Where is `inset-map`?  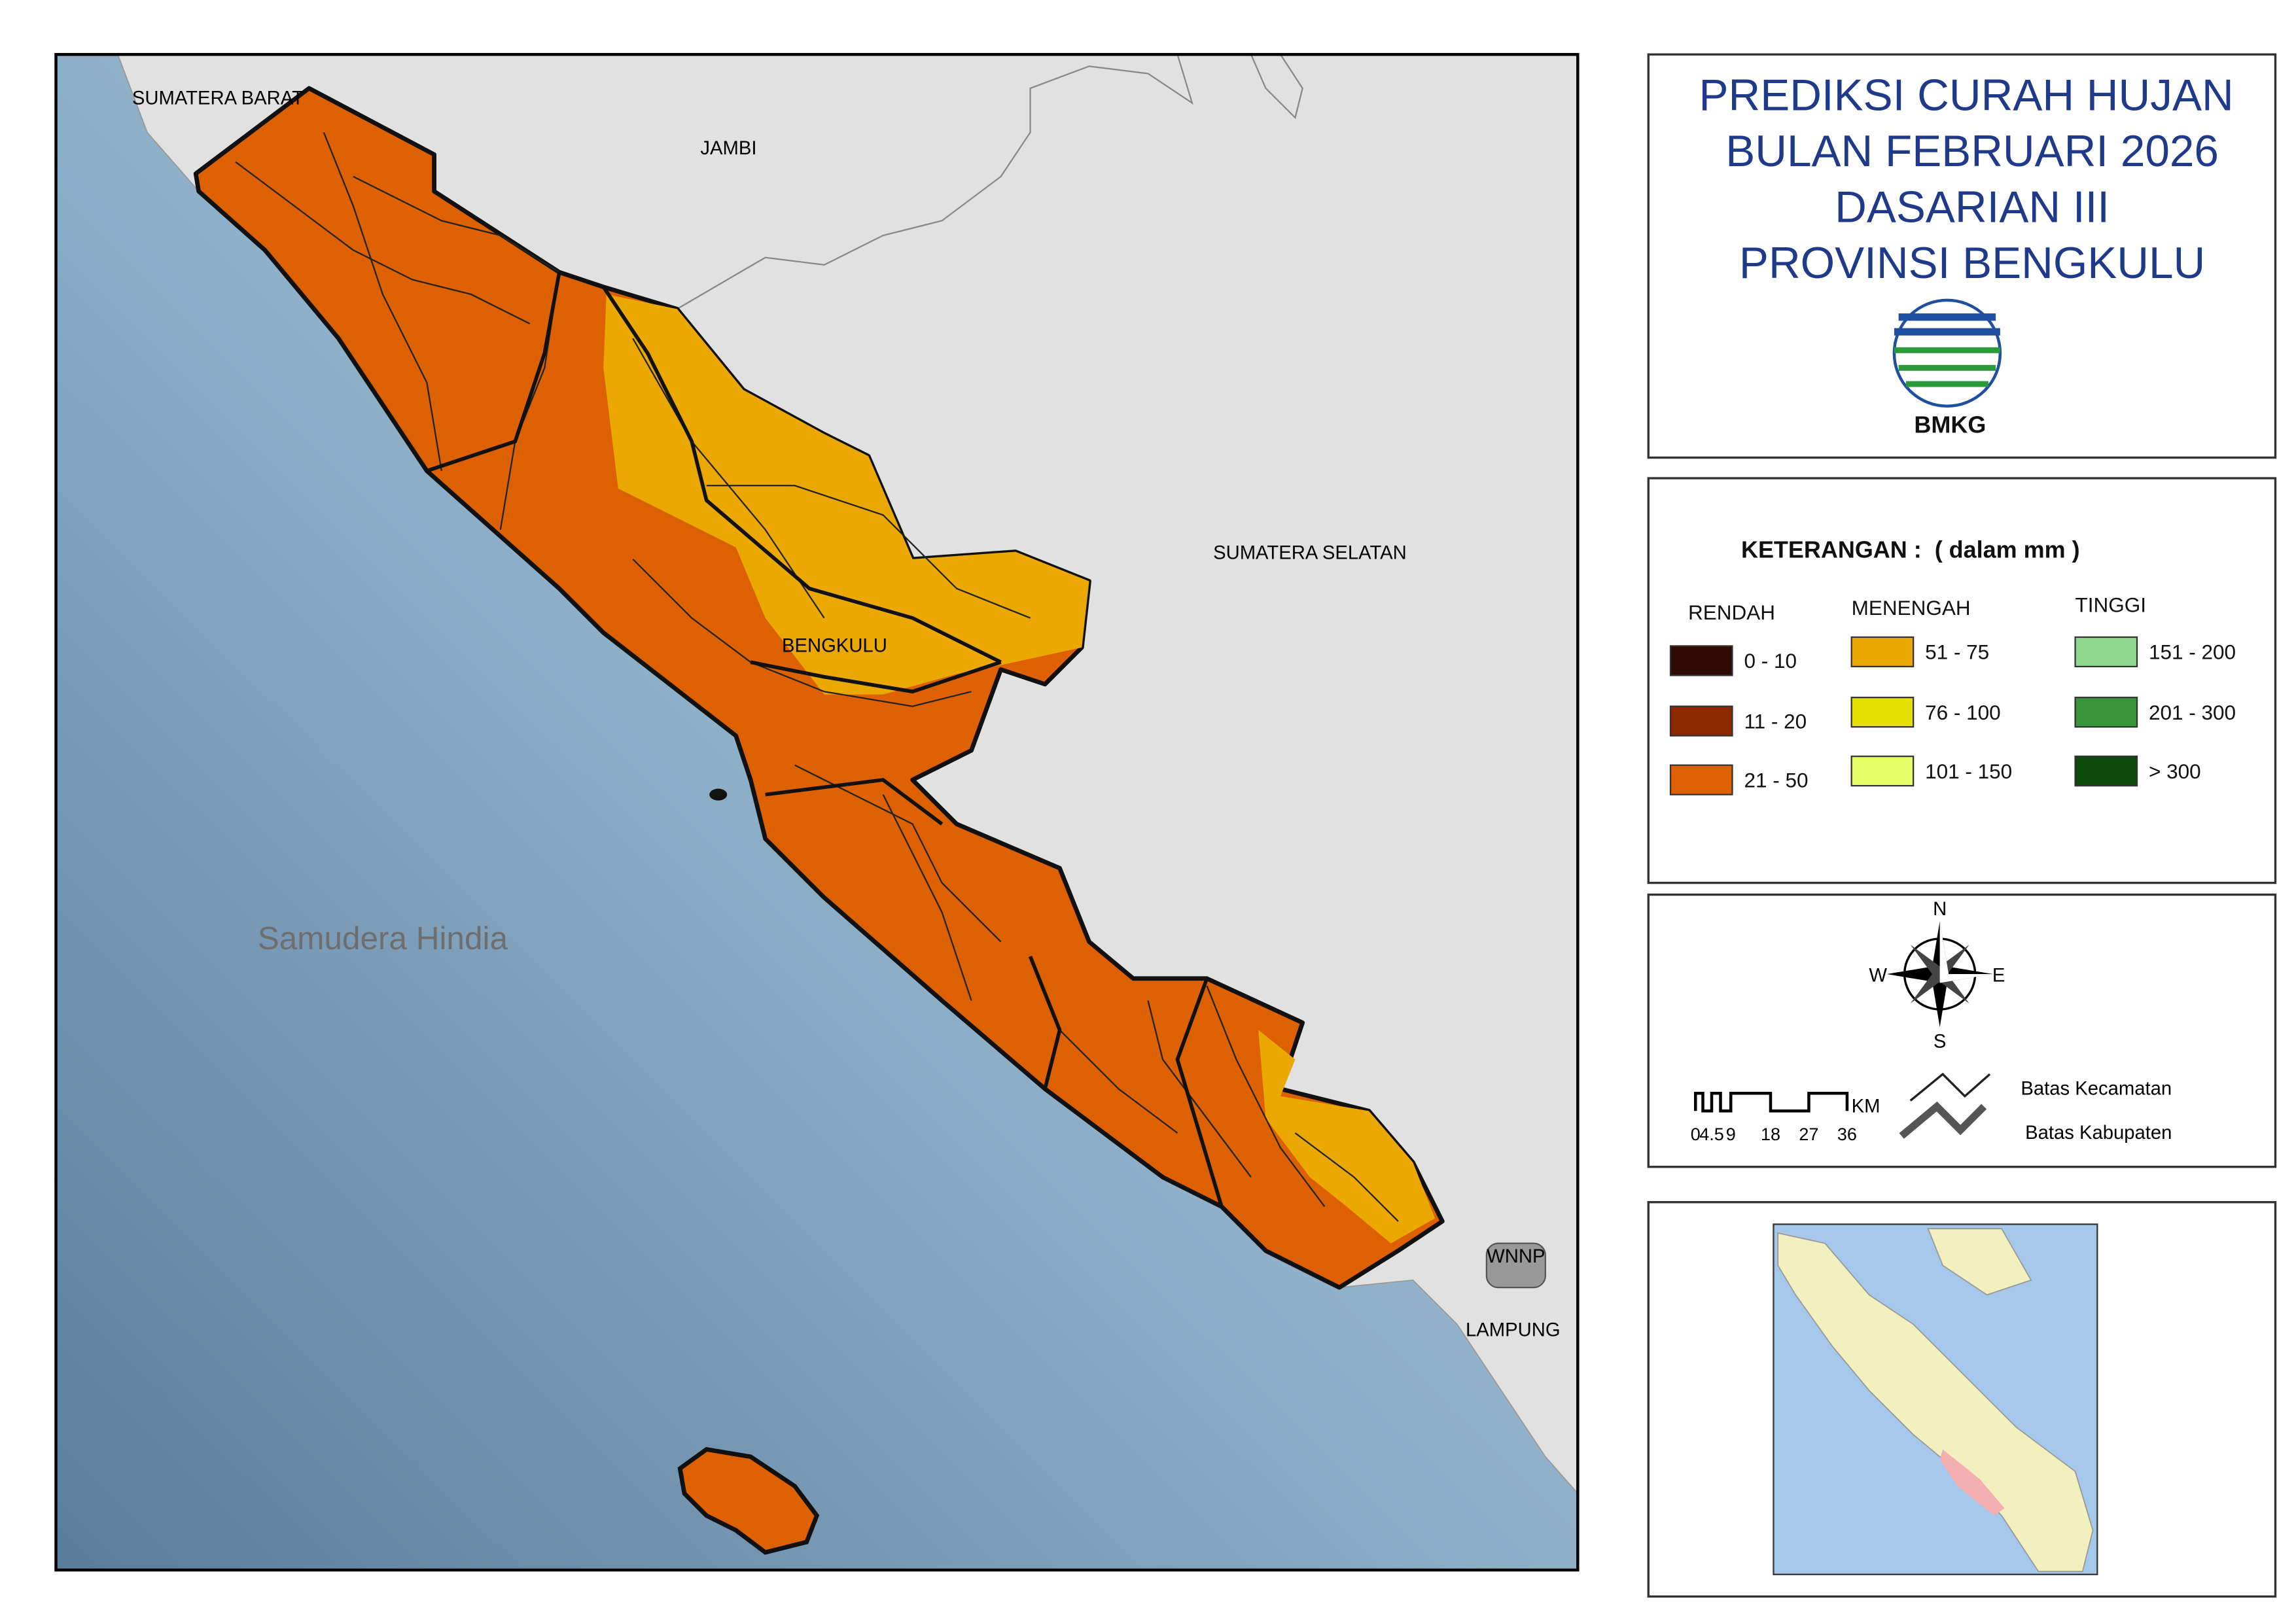
inset-map is located at coordinates (1936, 1399).